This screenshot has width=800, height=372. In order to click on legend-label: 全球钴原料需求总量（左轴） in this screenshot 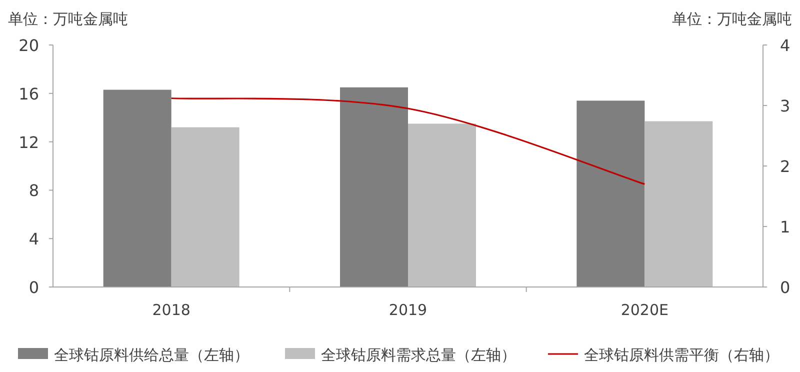, I will do `click(418, 355)`.